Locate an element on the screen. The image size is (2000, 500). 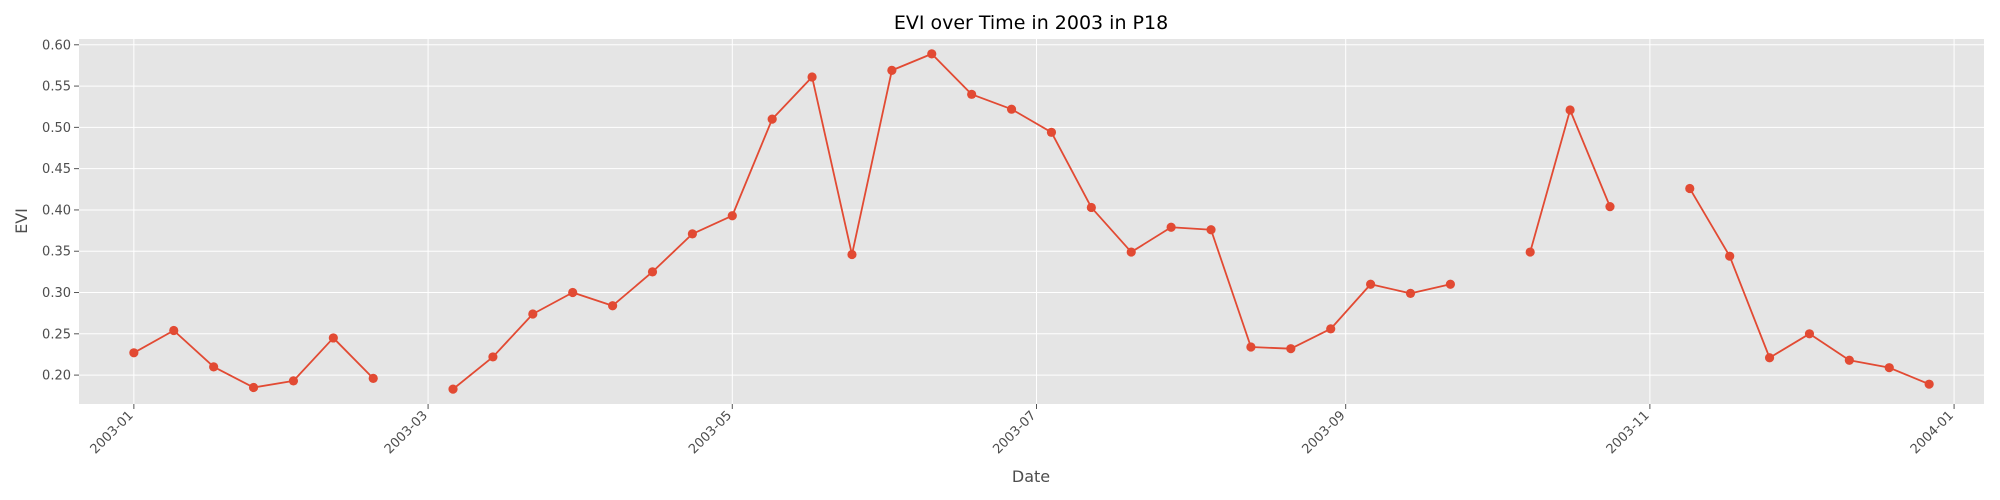
x-tick-label: 2003-09 is located at coordinates (1323, 432).